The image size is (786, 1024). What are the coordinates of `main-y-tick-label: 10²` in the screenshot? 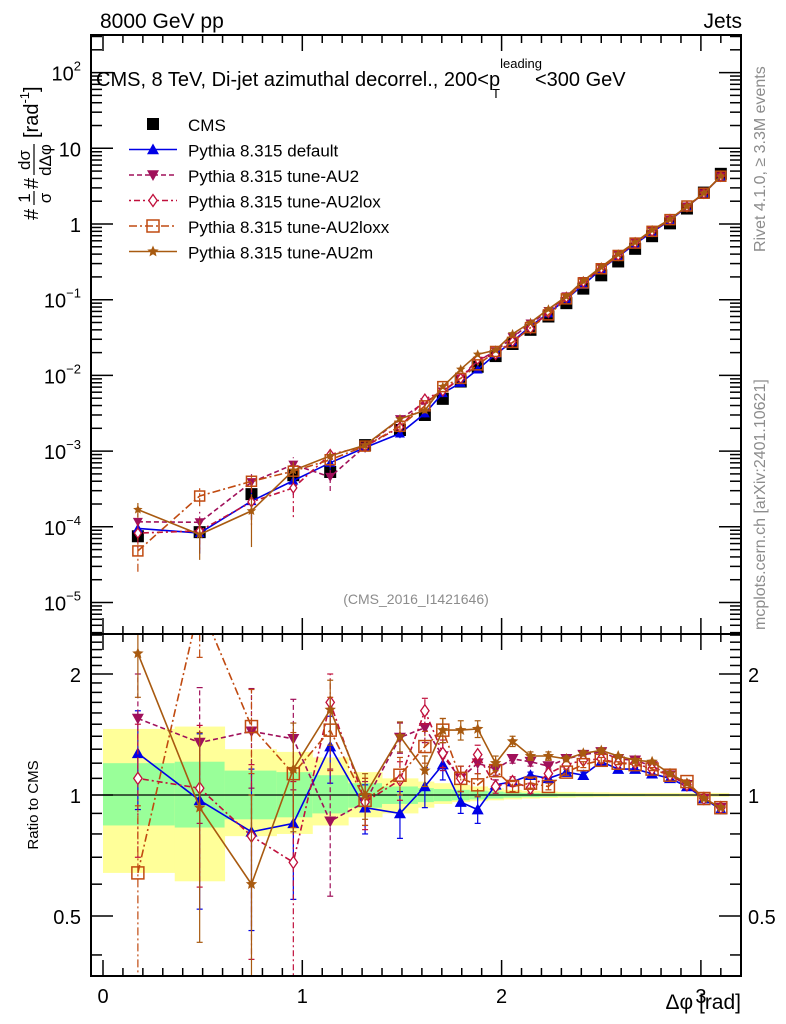 It's located at (66, 72).